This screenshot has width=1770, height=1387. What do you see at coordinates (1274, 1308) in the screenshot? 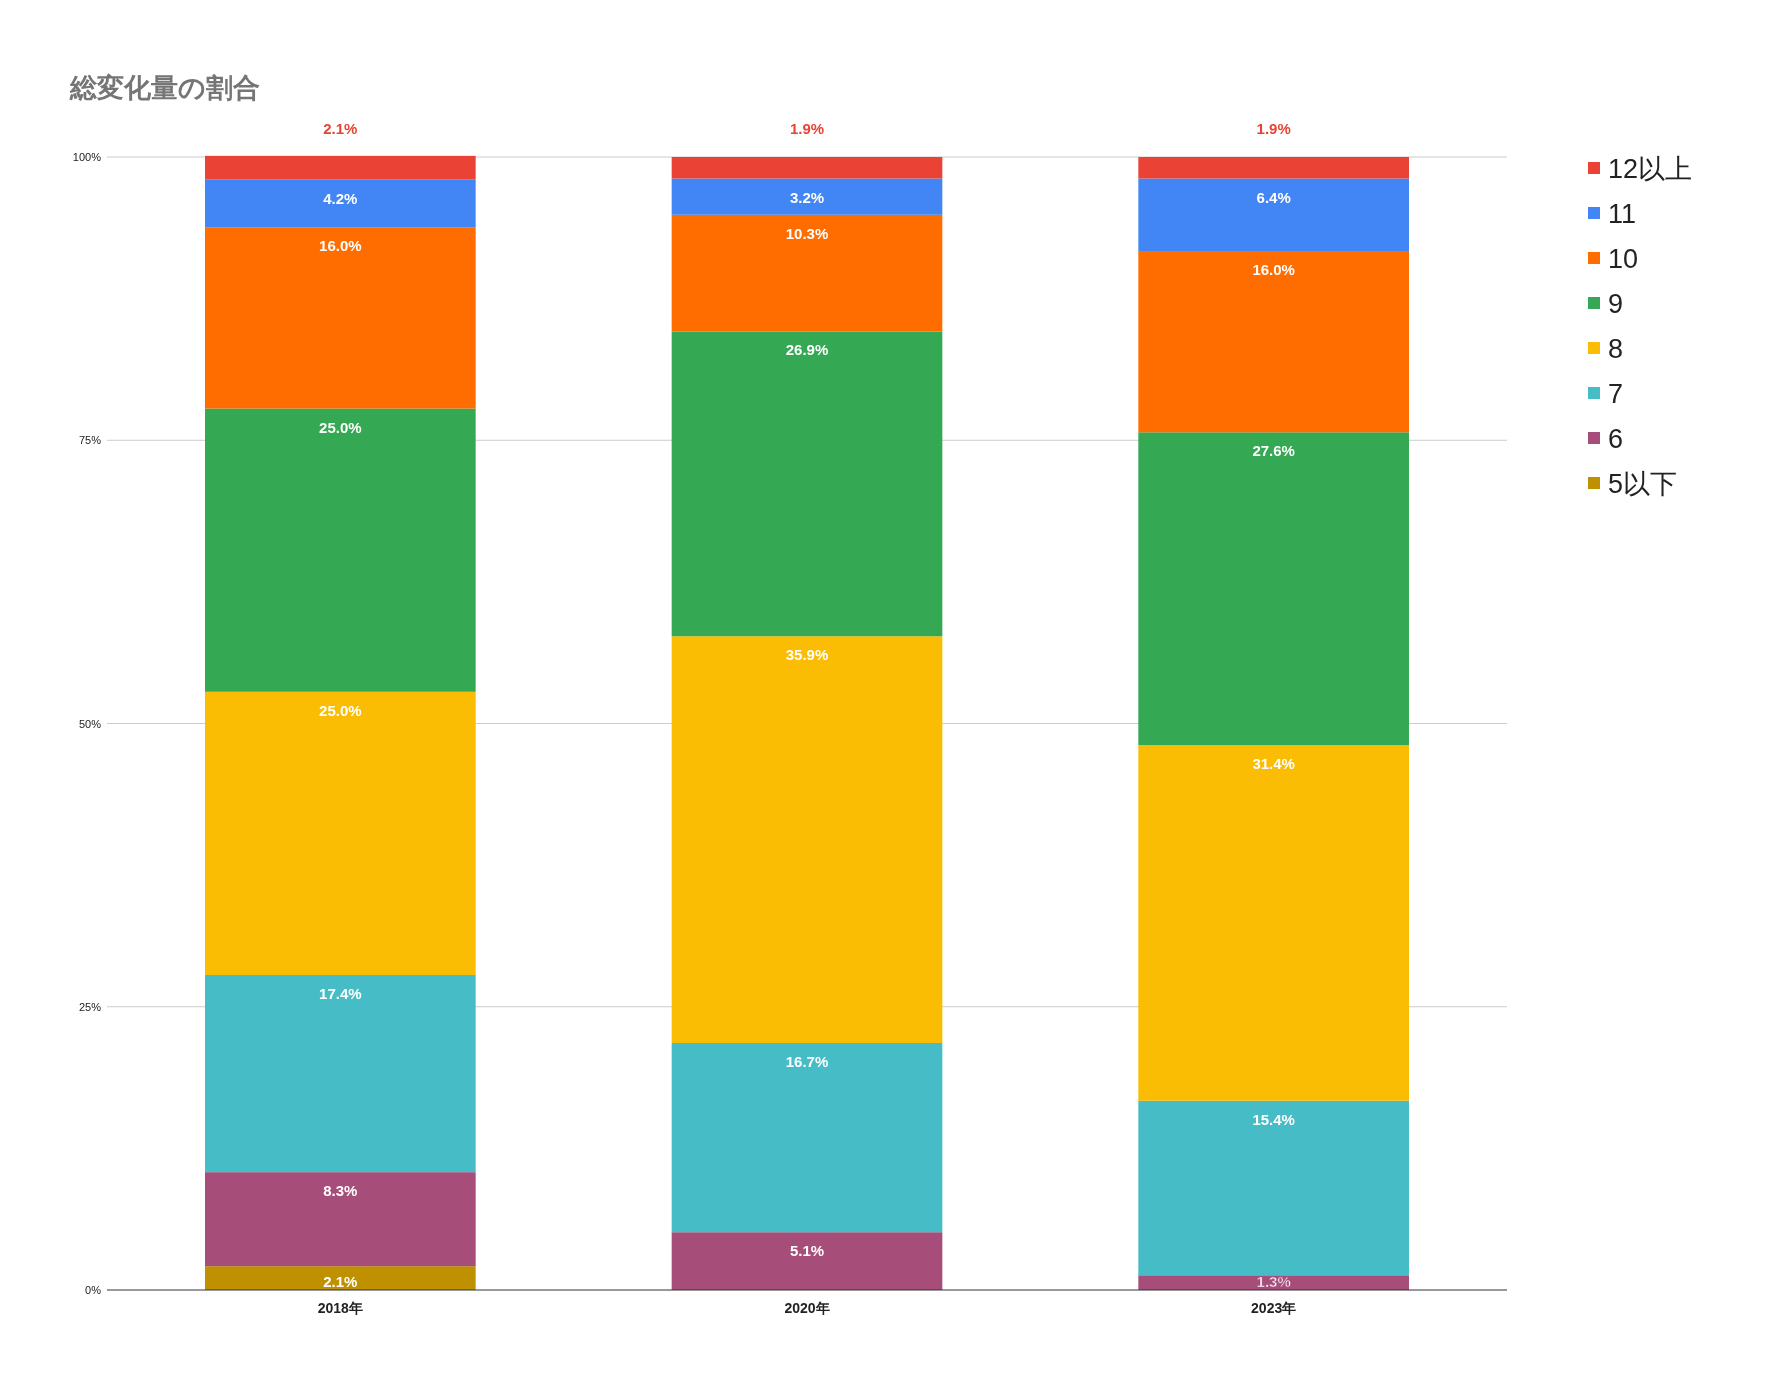
I see `x-tick-label: 2023年` at bounding box center [1274, 1308].